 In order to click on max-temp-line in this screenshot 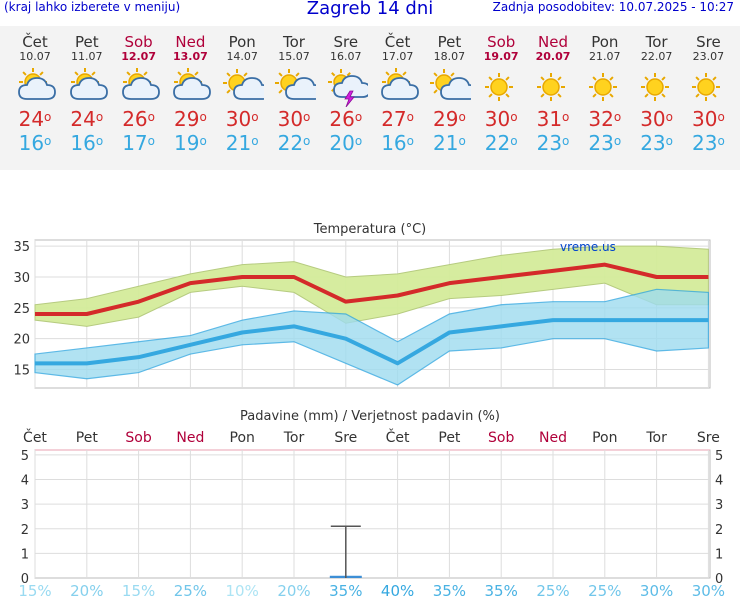, I will do `click(372, 289)`.